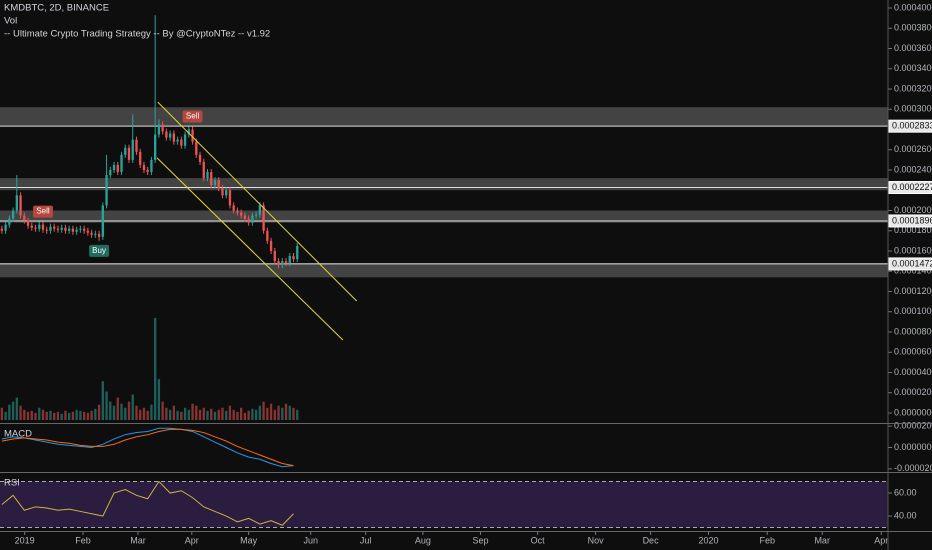  I want to click on channel-line, so click(257, 201).